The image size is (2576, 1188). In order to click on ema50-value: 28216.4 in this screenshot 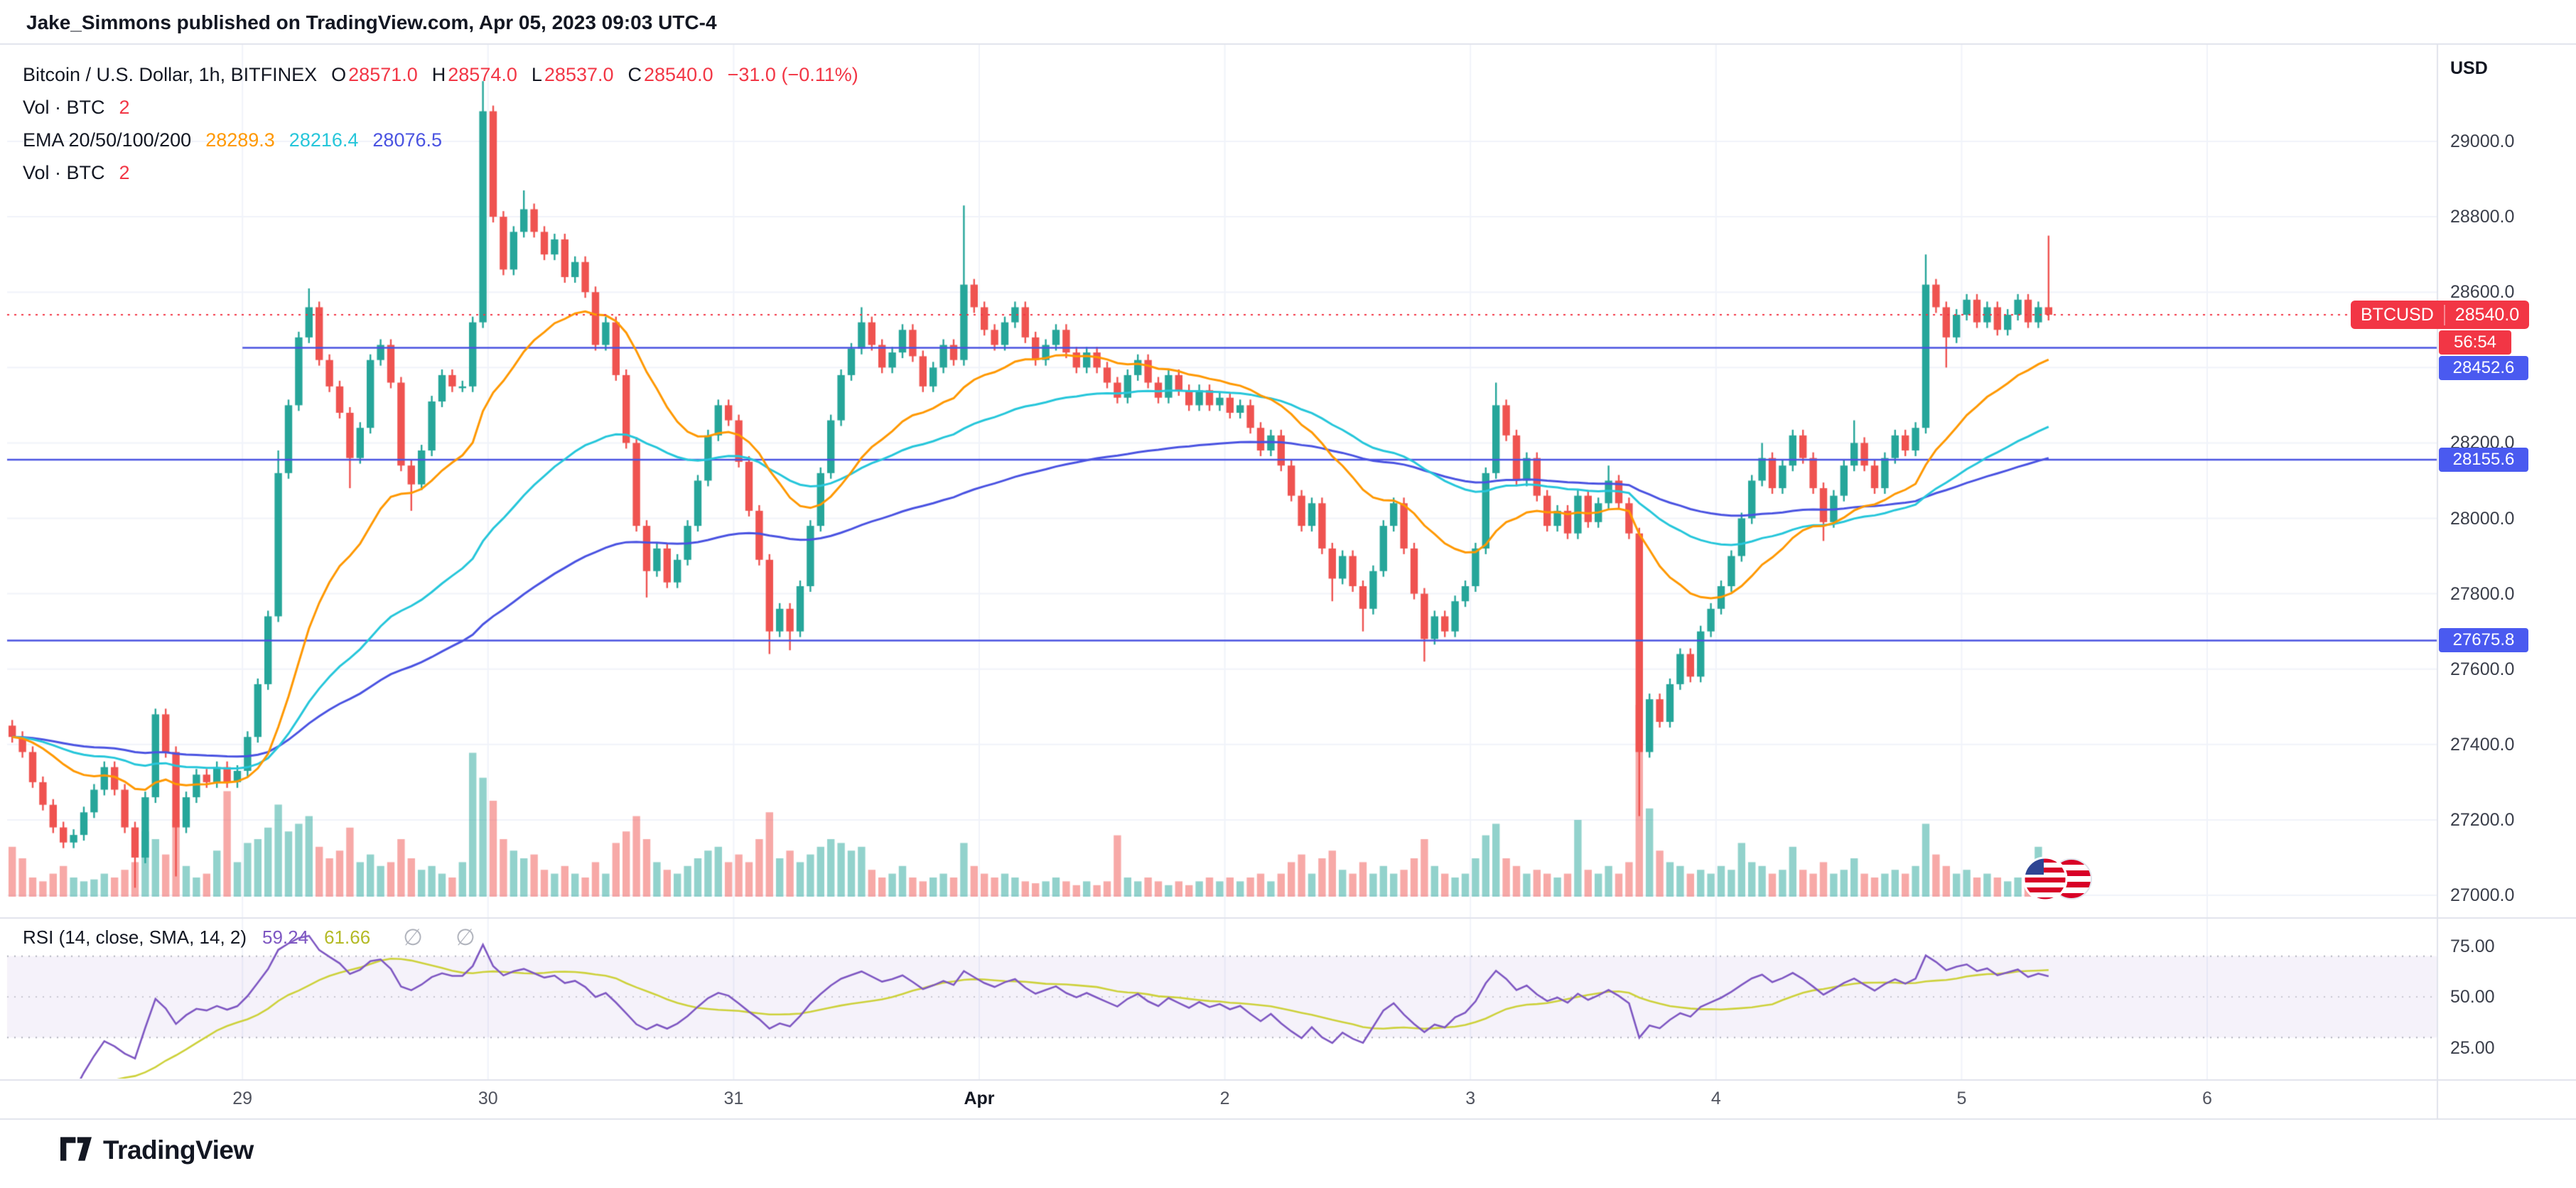, I will do `click(324, 140)`.